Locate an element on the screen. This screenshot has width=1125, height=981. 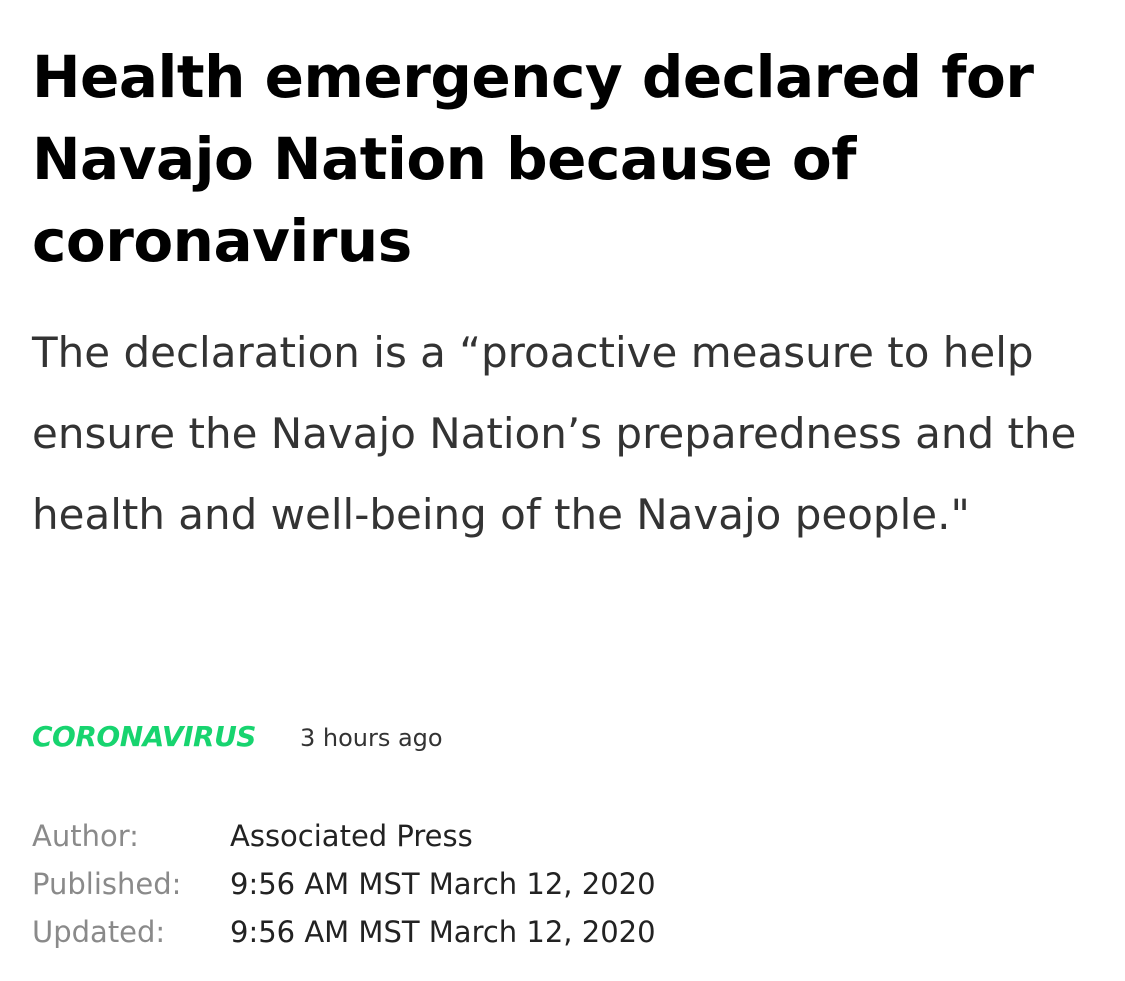
updated-row: Updated: 9:56 AM MST March 12, 2020 is located at coordinates (344, 932).